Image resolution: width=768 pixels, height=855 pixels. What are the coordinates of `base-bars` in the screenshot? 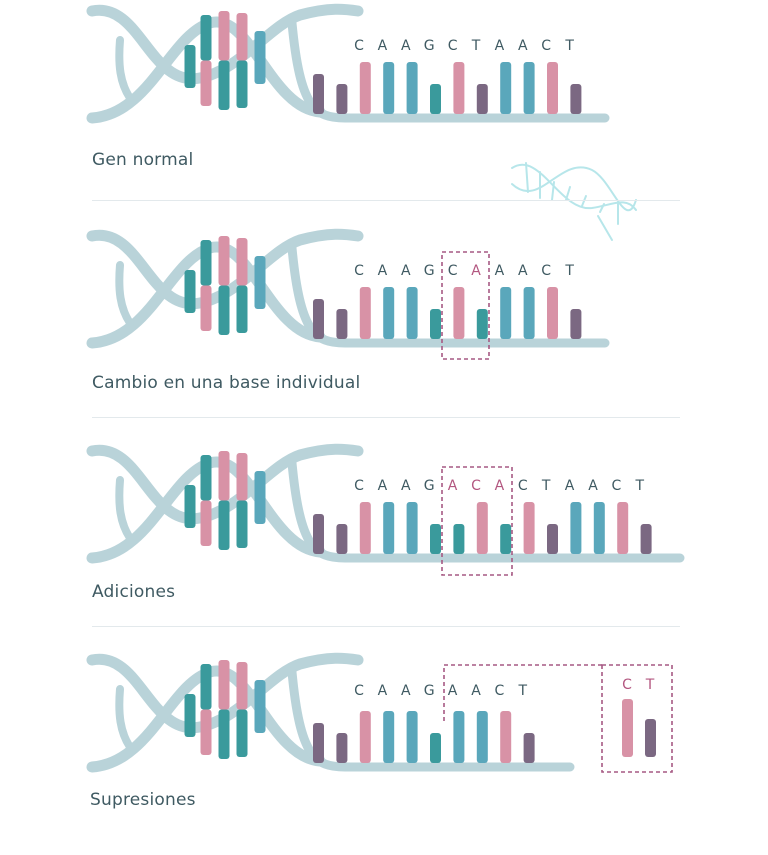 It's located at (447, 88).